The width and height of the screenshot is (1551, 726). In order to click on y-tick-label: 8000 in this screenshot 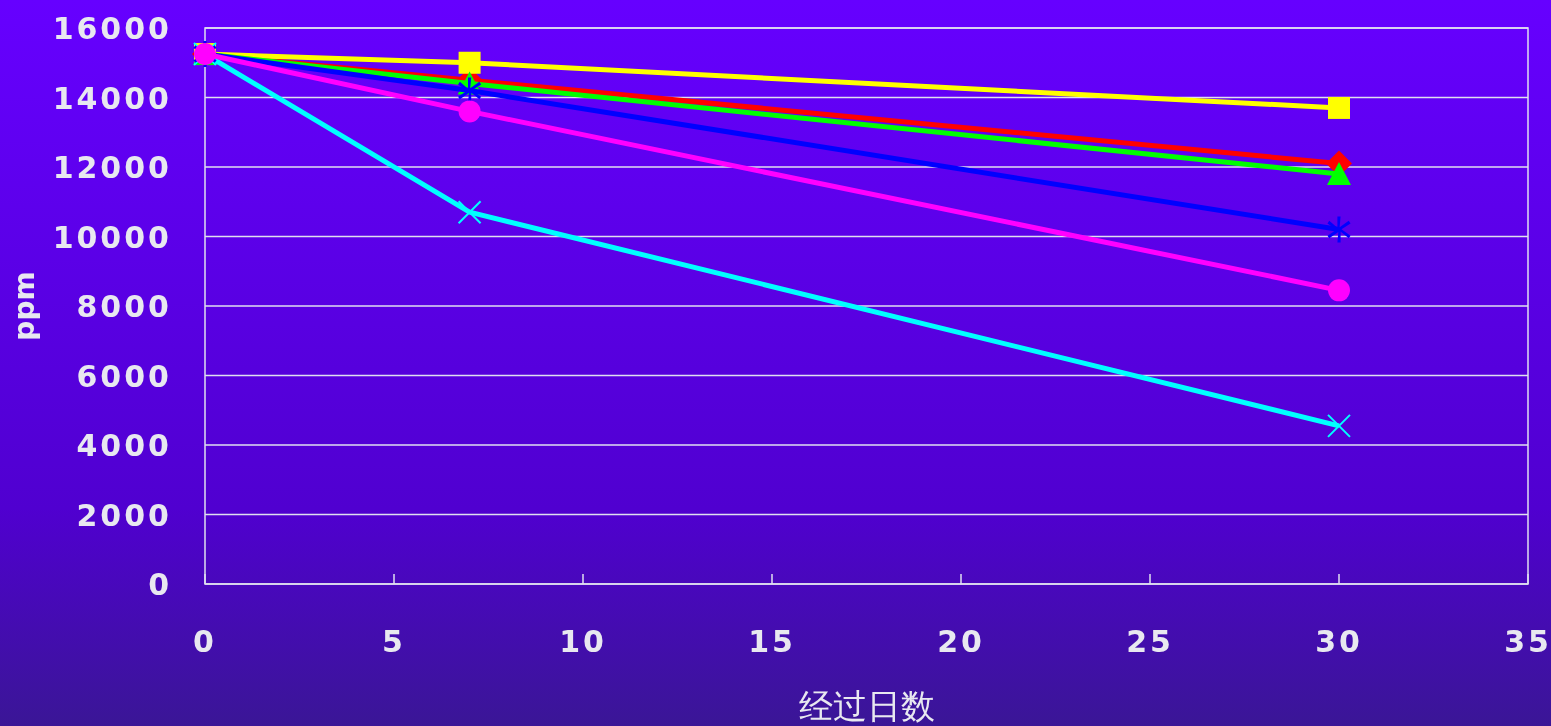, I will do `click(124, 306)`.